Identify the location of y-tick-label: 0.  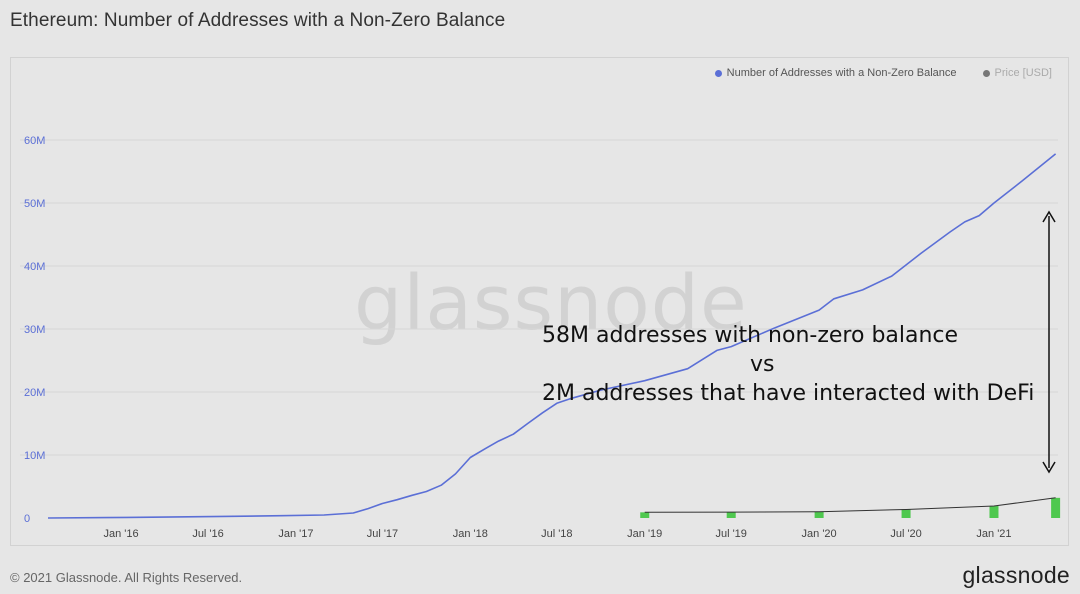
(27, 519).